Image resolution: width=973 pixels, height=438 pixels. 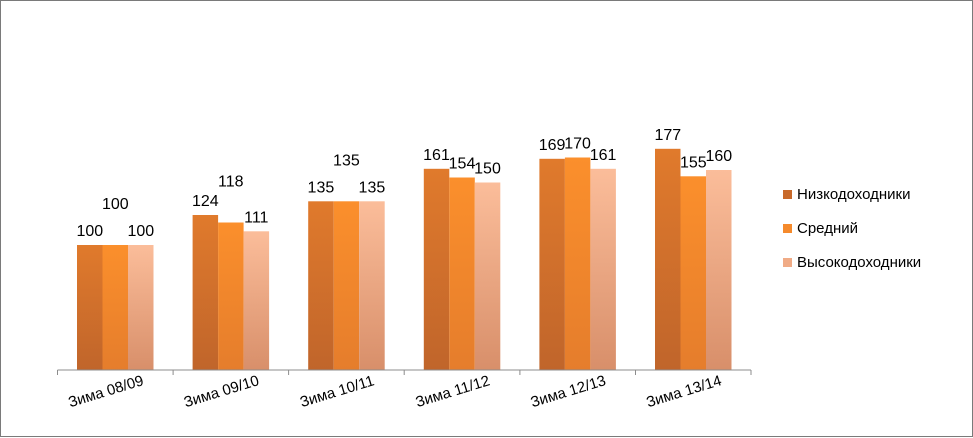 What do you see at coordinates (453, 391) in the screenshot?
I see `x-tick-label: Зима 11/12` at bounding box center [453, 391].